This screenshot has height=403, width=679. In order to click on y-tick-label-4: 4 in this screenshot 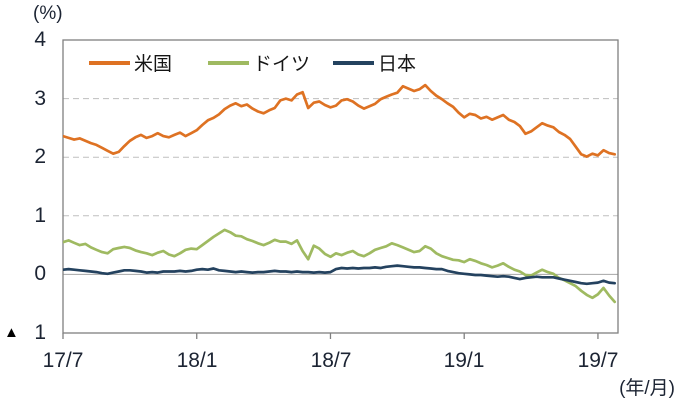, I will do `click(40, 39)`.